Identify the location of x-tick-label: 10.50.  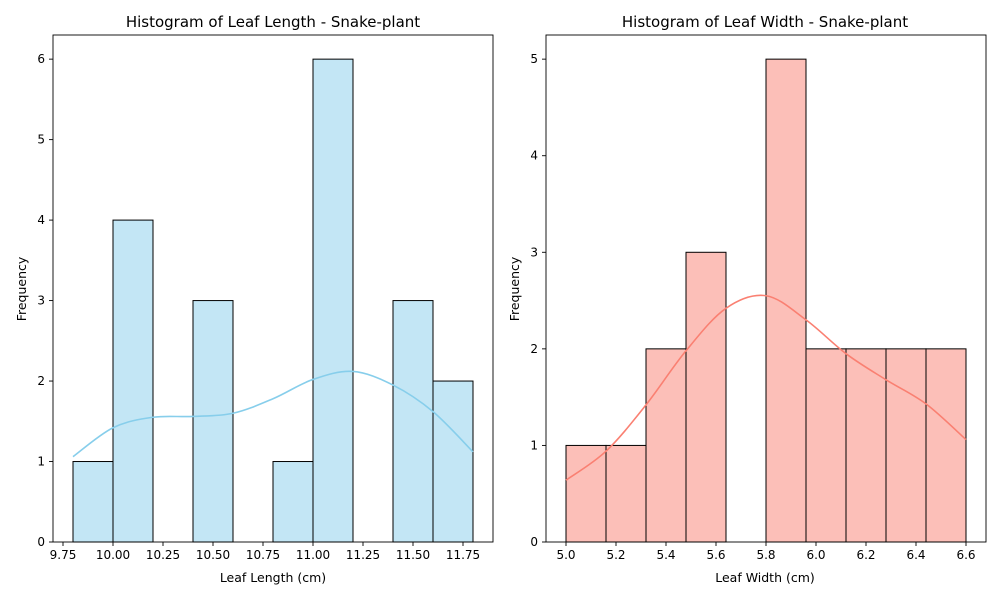
(213, 555).